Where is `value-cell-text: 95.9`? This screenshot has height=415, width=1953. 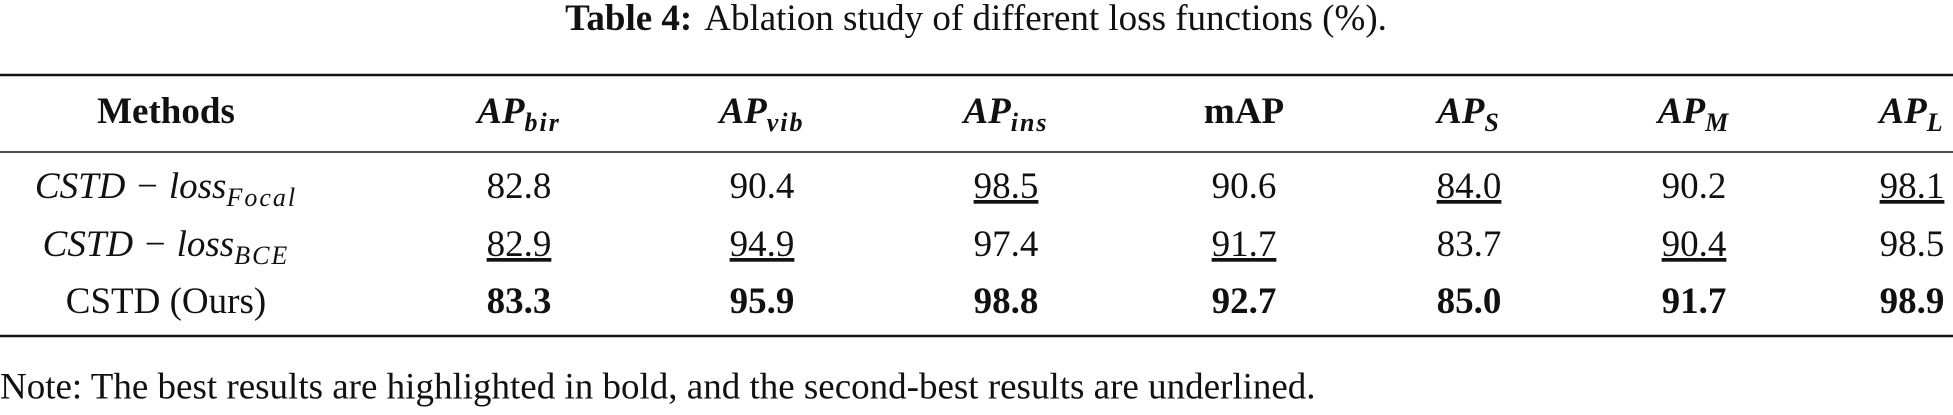 value-cell-text: 95.9 is located at coordinates (762, 301).